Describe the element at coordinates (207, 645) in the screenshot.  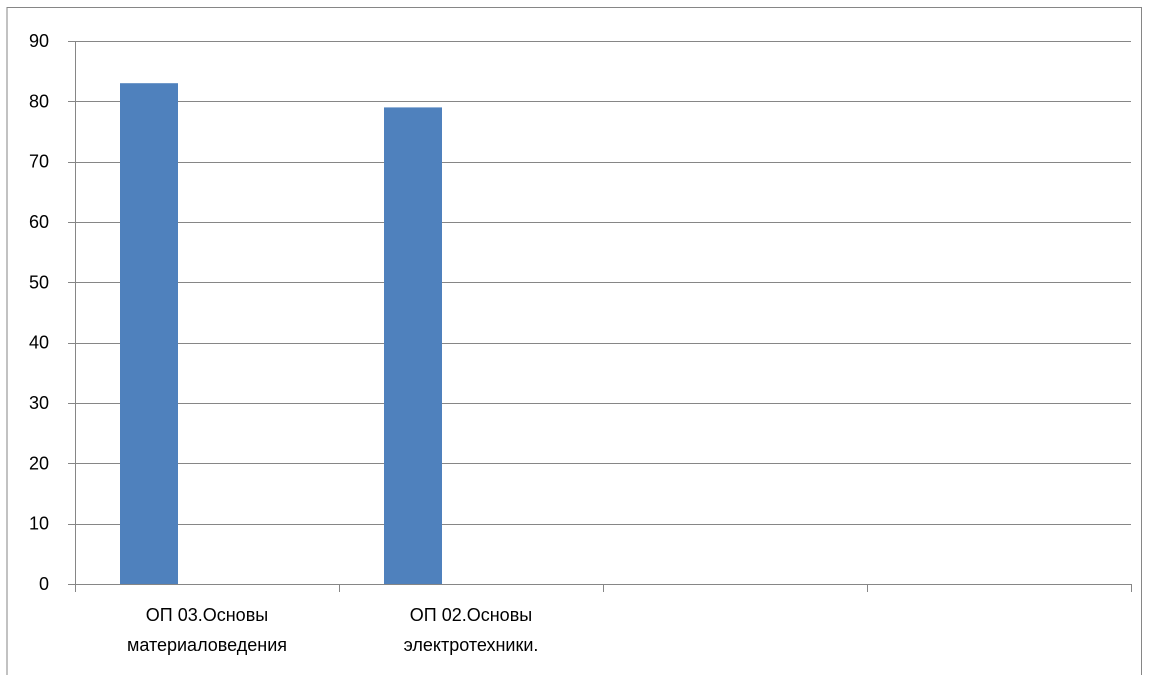
I see `x-tick-label-0-line-1: материаловедения` at that location.